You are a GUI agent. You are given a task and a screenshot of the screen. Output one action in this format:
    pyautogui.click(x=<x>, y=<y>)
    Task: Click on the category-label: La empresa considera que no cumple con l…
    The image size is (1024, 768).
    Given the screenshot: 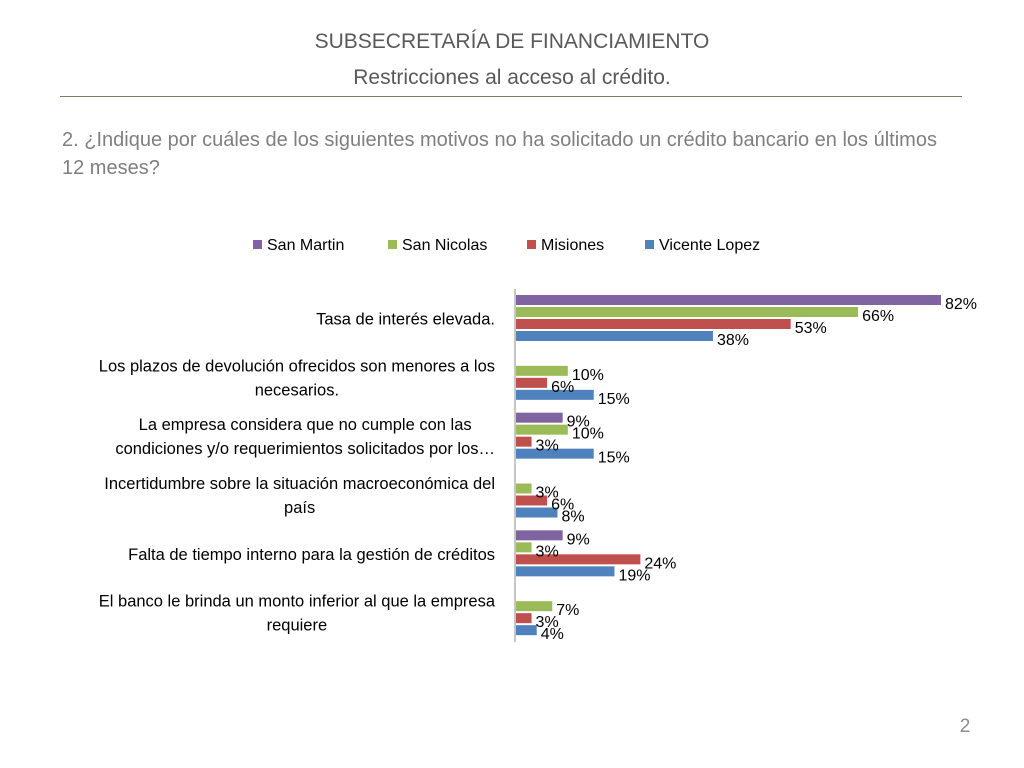 What is the action you would take?
    pyautogui.click(x=305, y=425)
    